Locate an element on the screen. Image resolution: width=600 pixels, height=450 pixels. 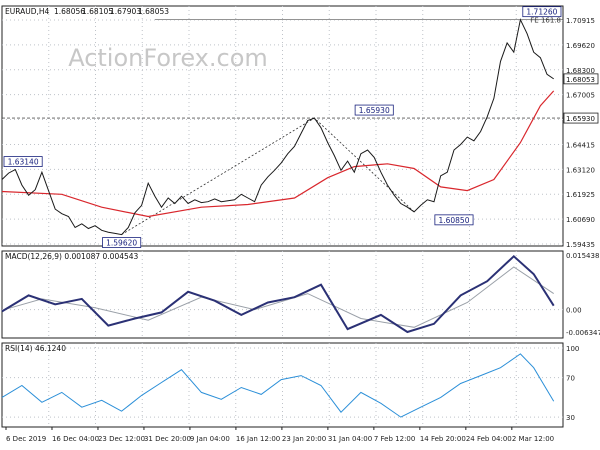
rsi-y-tick-label: 100 is located at coordinates (572, 349).